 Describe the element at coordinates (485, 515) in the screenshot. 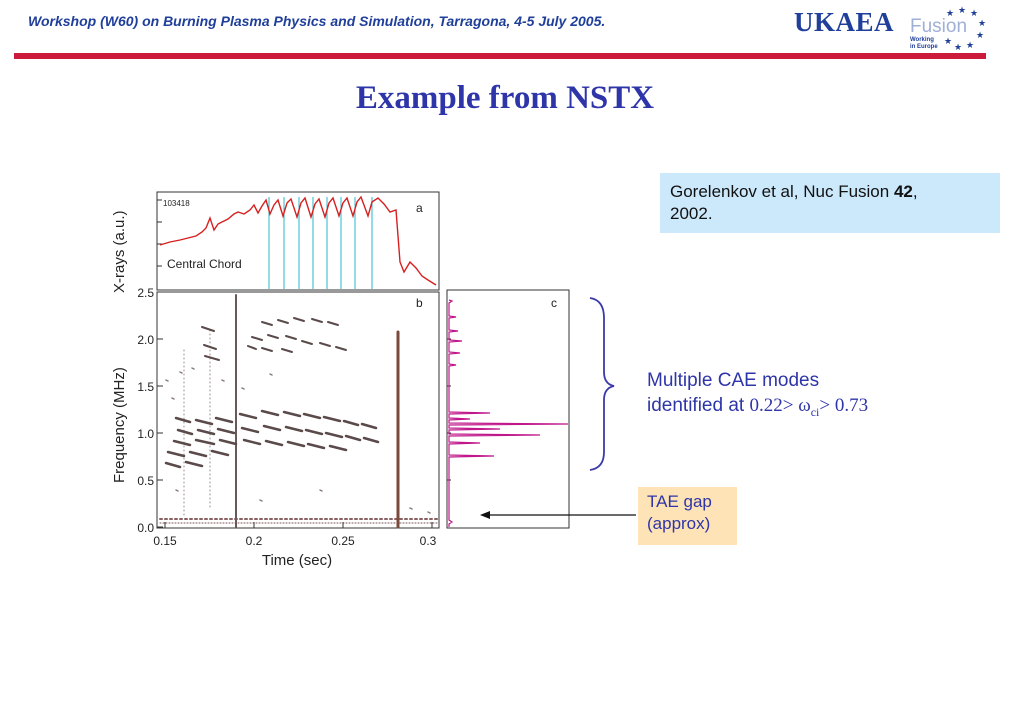

I see `tae-arrowhead` at that location.